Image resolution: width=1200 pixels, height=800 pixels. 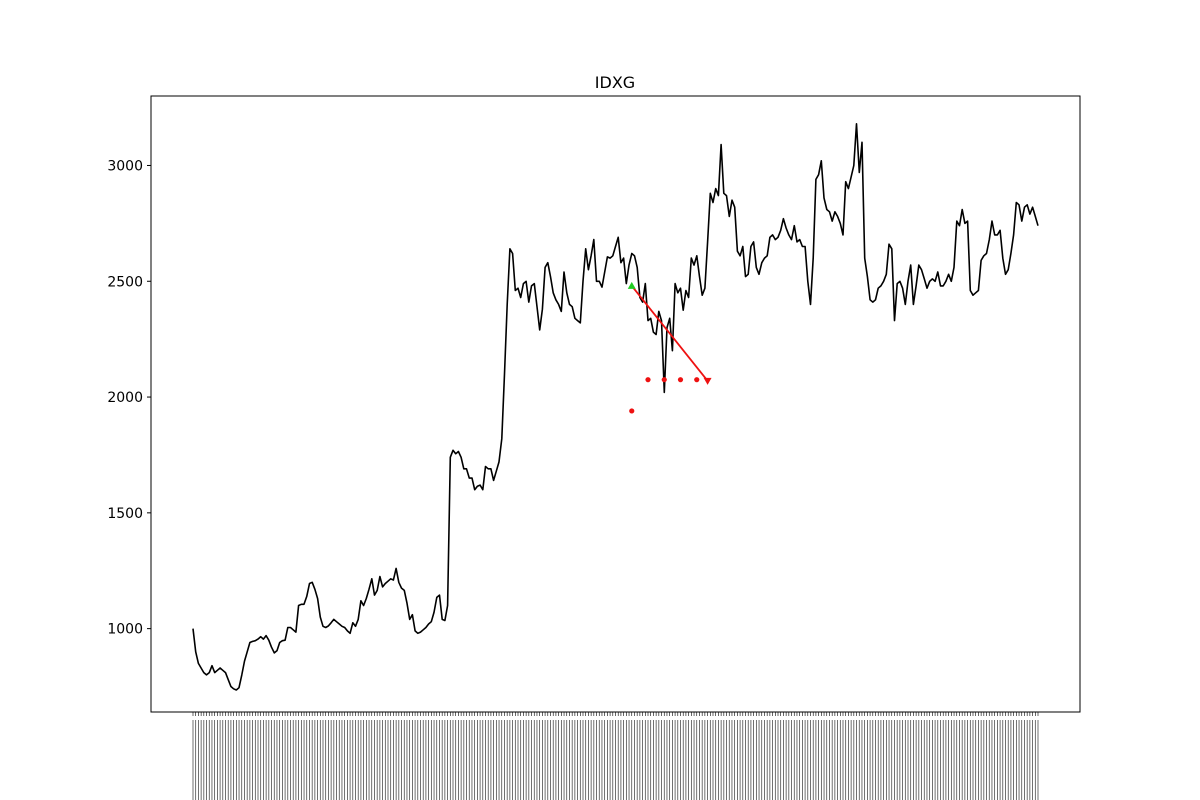 What do you see at coordinates (125, 398) in the screenshot?
I see `y-tick-label: 2000` at bounding box center [125, 398].